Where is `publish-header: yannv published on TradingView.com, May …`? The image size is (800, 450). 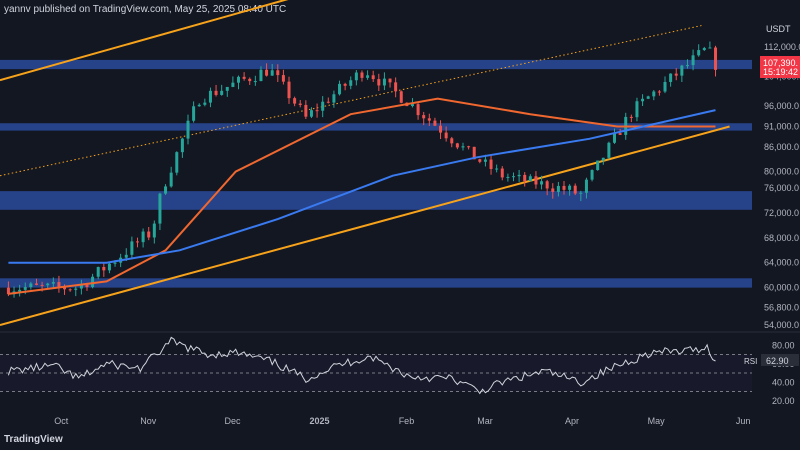 publish-header: yannv published on TradingView.com, May … is located at coordinates (145, 9).